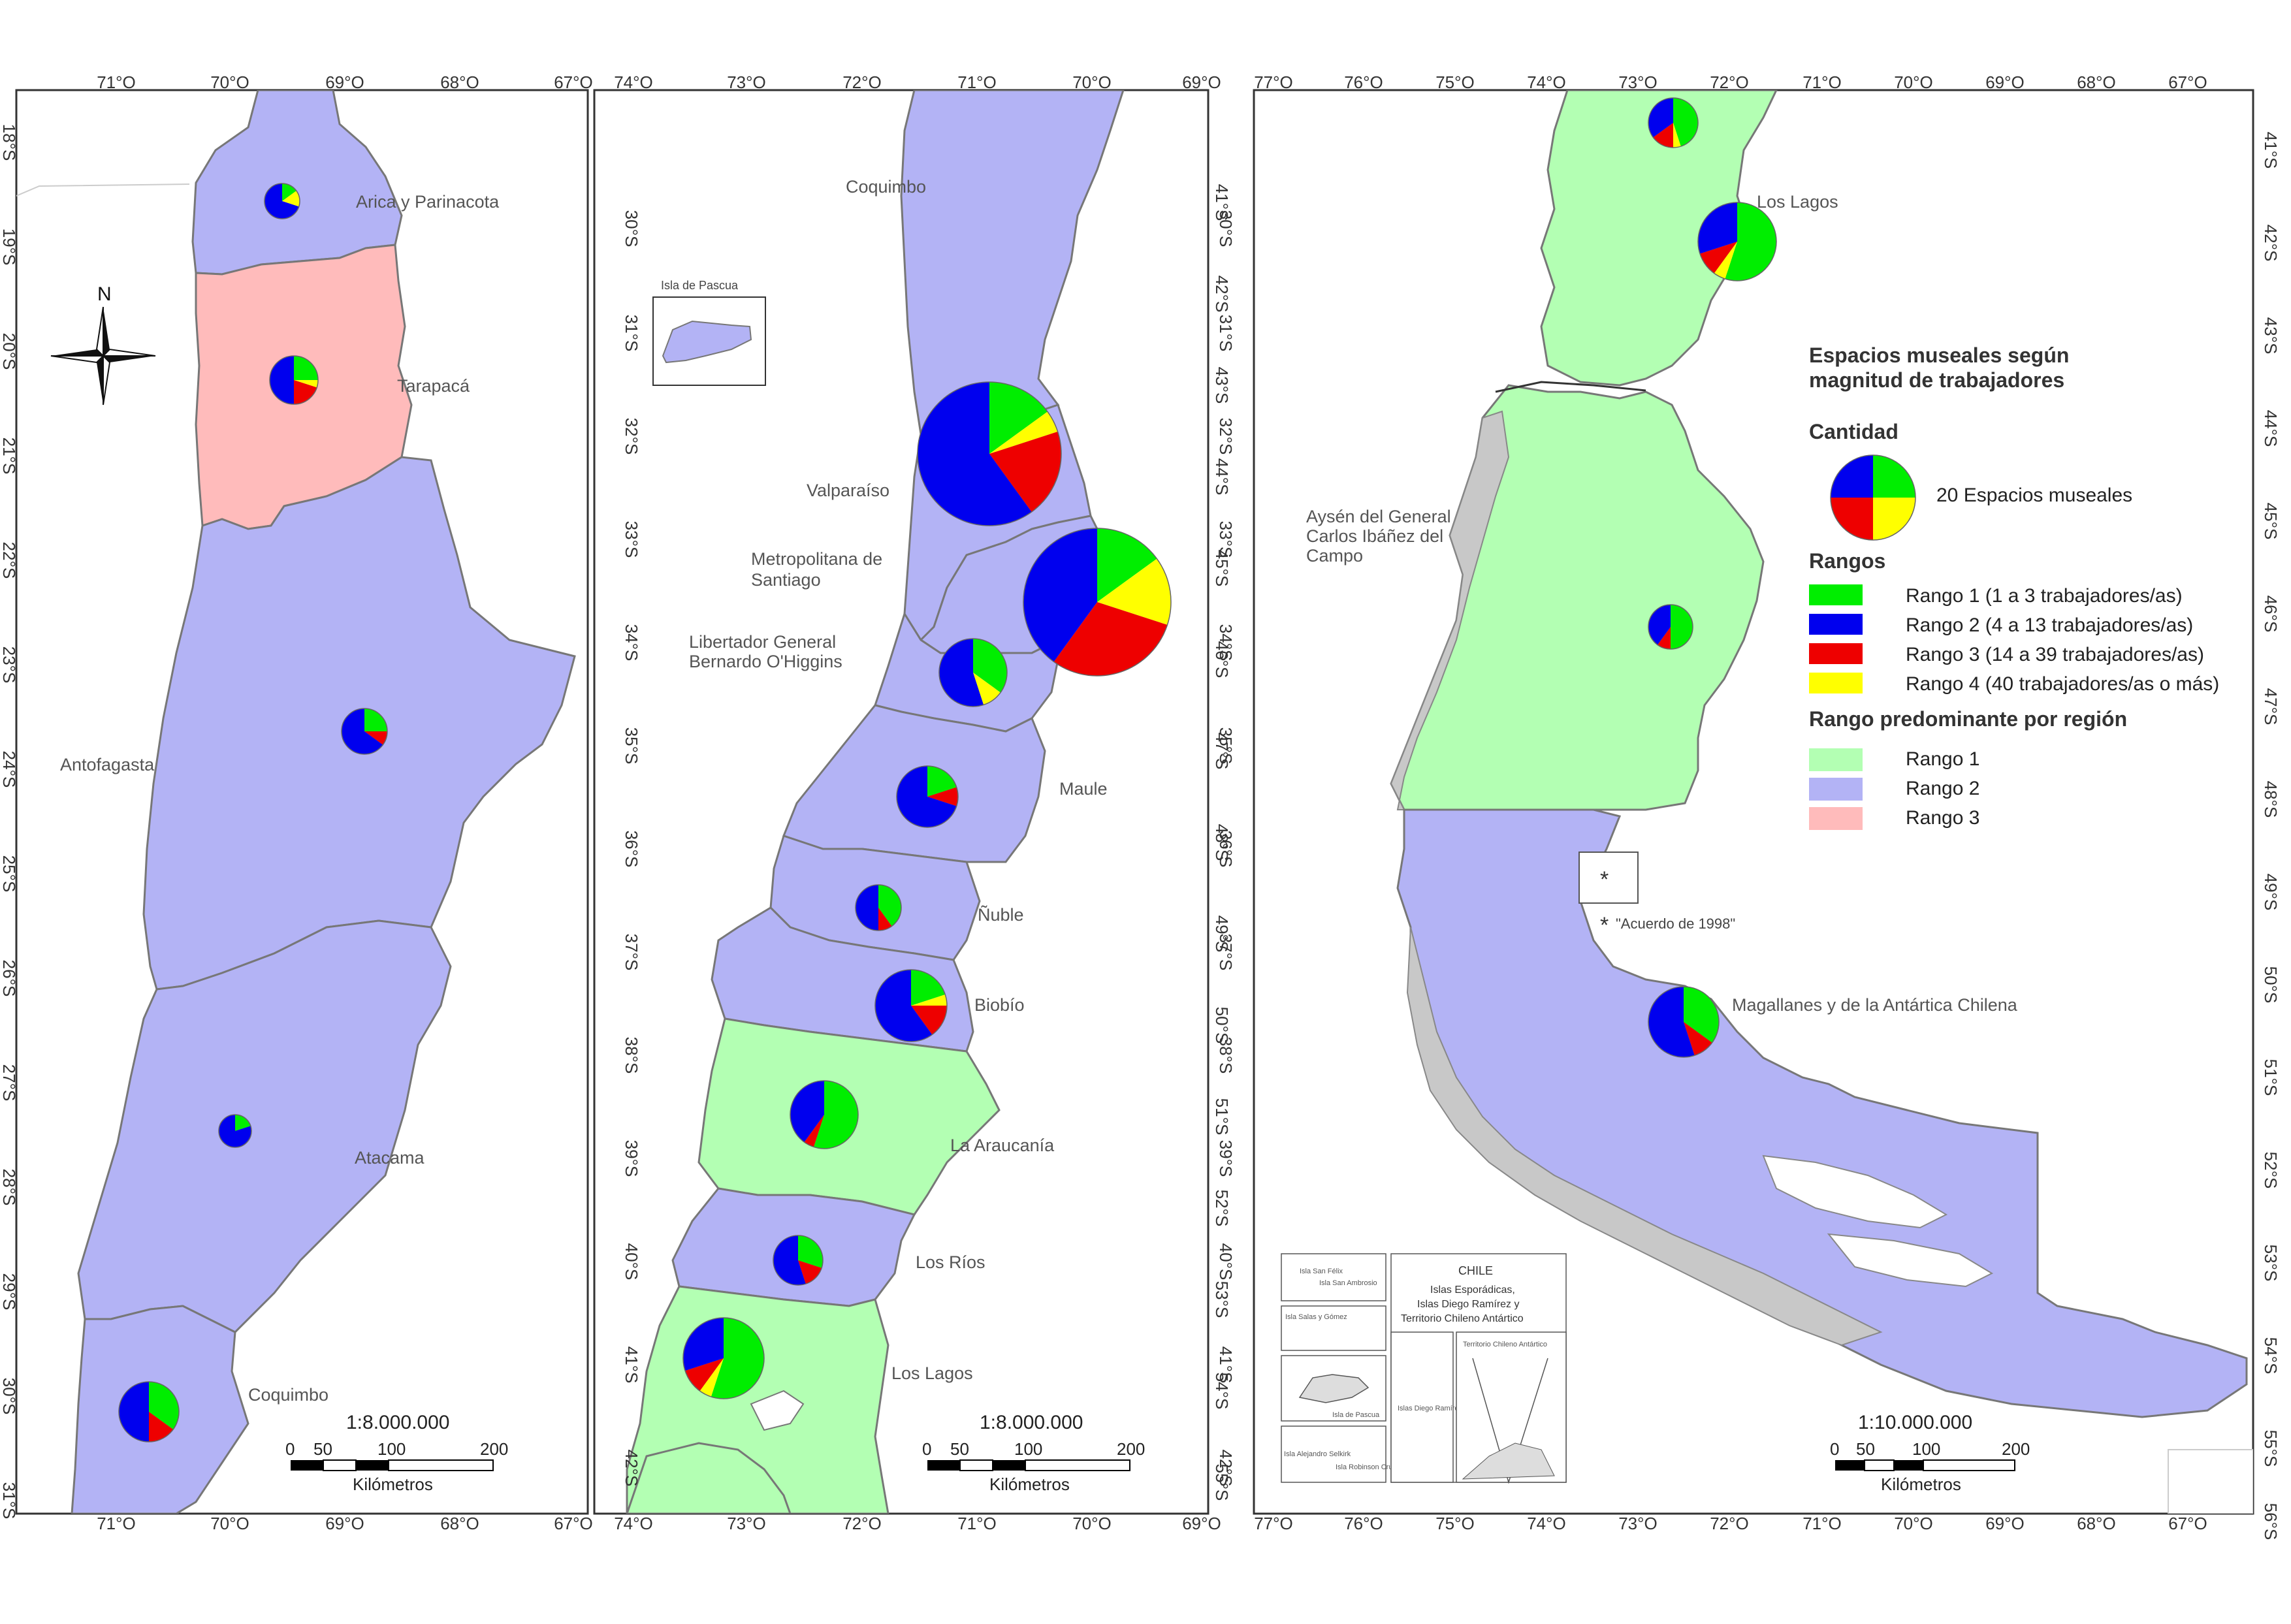 The image size is (2291, 1624). I want to click on p3-top-lon-4: 73°O, so click(1638, 82).